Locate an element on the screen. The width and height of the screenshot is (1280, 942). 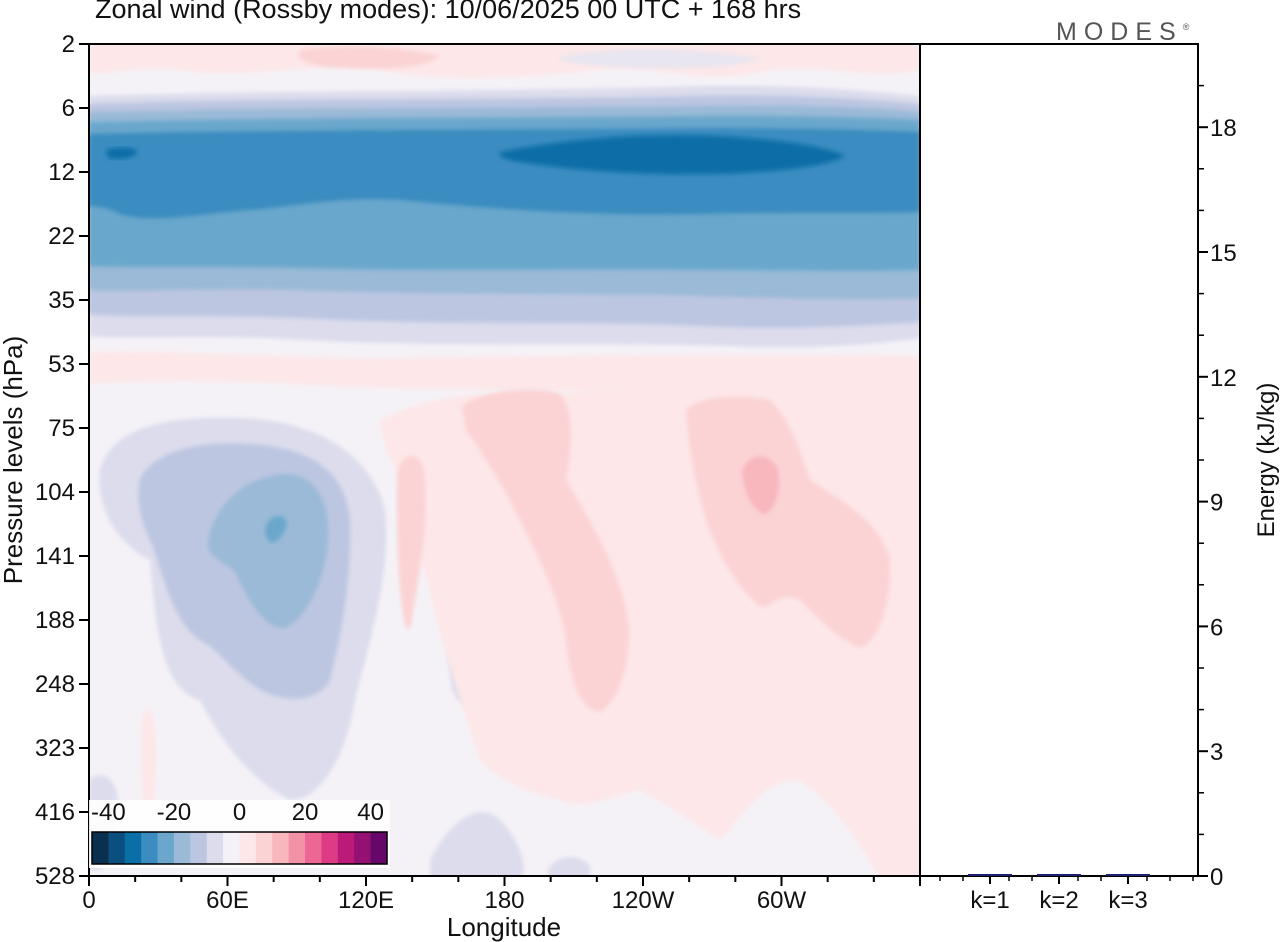
energy-y-tick-label: 6 is located at coordinates (1216, 627).